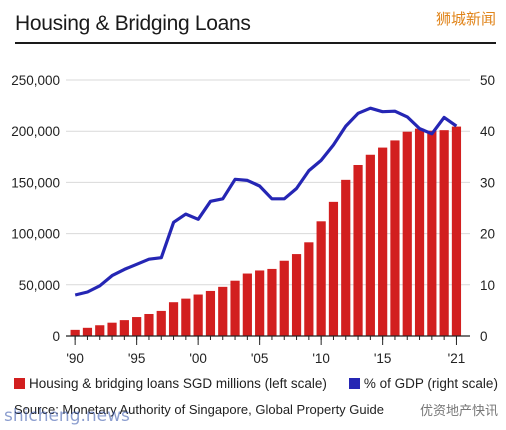  I want to click on x-tick-label: '10, so click(321, 358).